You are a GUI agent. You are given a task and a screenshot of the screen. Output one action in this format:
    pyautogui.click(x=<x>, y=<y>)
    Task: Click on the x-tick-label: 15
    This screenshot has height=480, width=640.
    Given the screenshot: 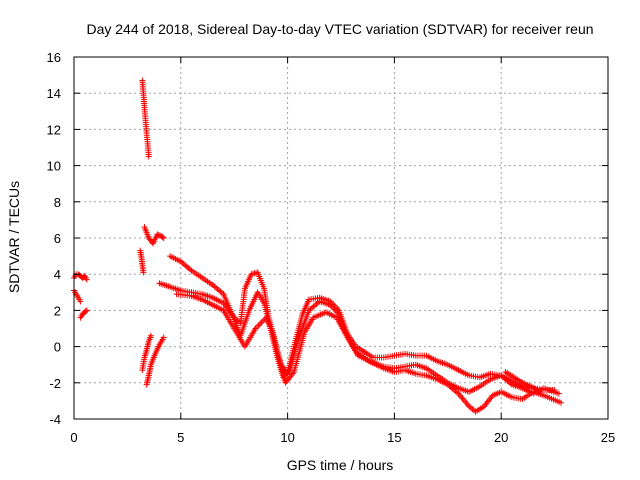 What is the action you would take?
    pyautogui.click(x=394, y=437)
    